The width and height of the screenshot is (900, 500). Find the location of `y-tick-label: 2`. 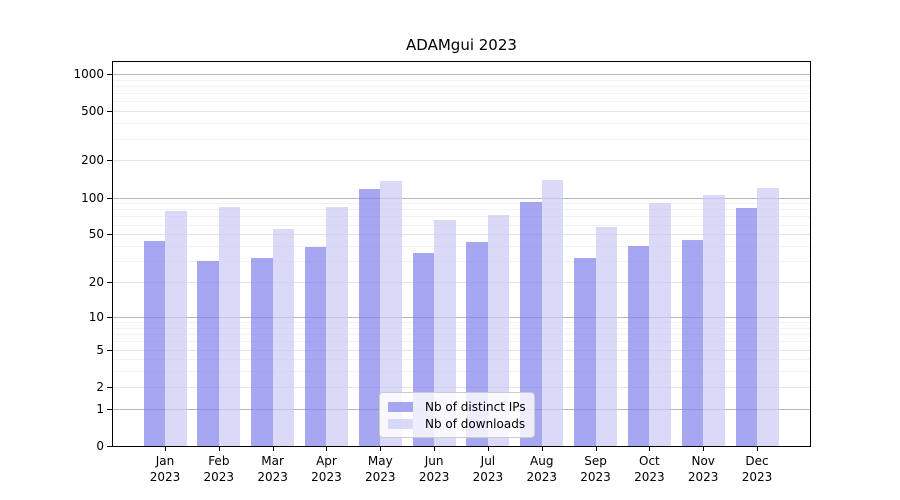

y-tick-label: 2 is located at coordinates (100, 386).